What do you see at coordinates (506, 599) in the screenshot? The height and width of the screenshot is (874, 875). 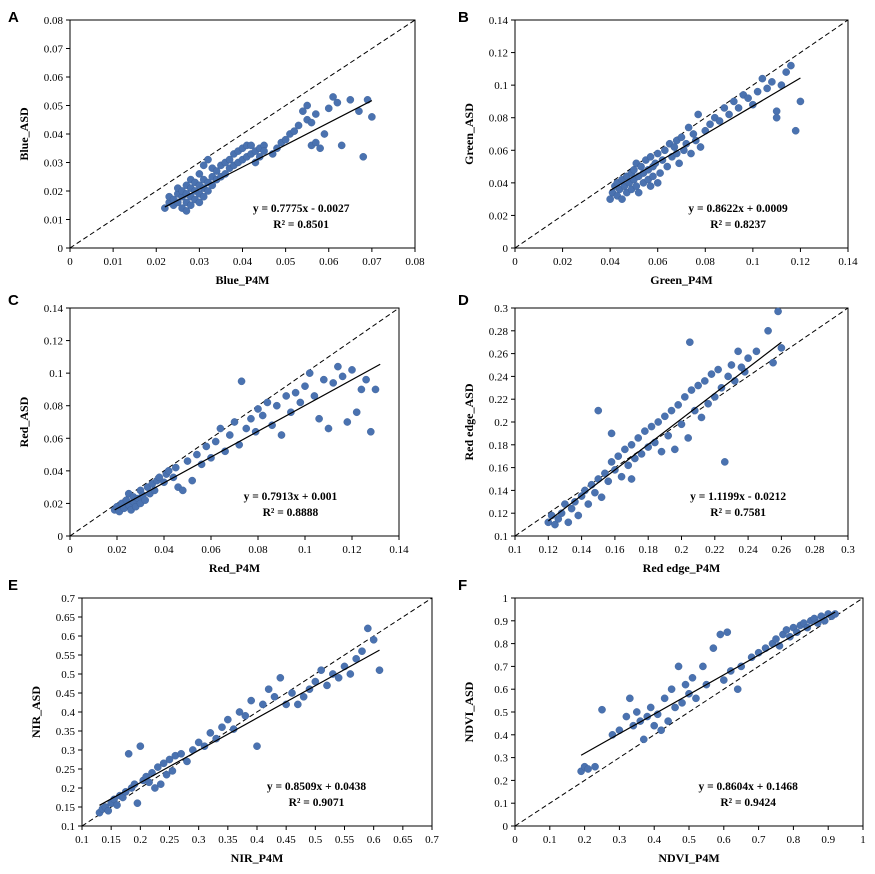 I see `y-tick-label: 1` at bounding box center [506, 599].